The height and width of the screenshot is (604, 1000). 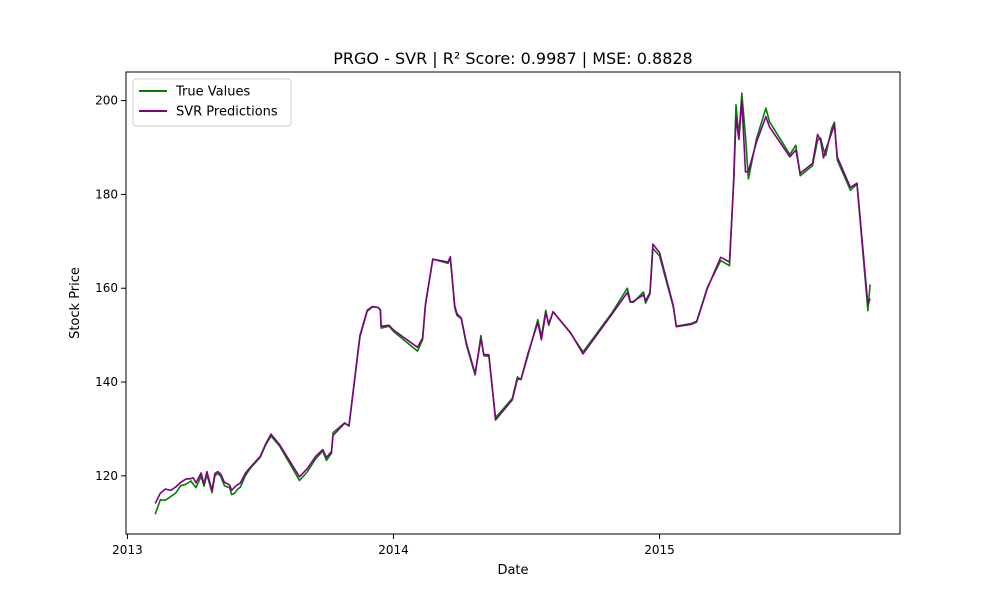 What do you see at coordinates (75, 303) in the screenshot?
I see `y-axis-label: Stock Price` at bounding box center [75, 303].